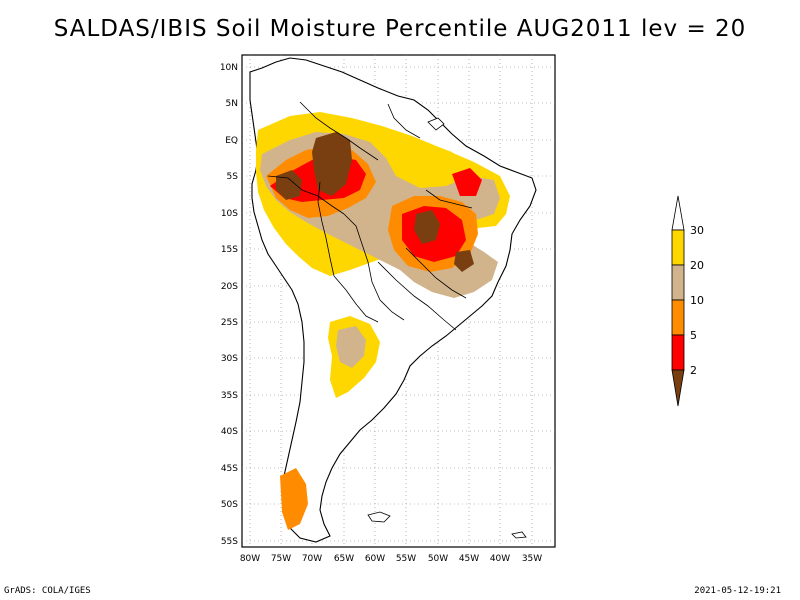 This screenshot has width=800, height=600. Describe the element at coordinates (250, 559) in the screenshot. I see `lon-label: 80W` at that location.